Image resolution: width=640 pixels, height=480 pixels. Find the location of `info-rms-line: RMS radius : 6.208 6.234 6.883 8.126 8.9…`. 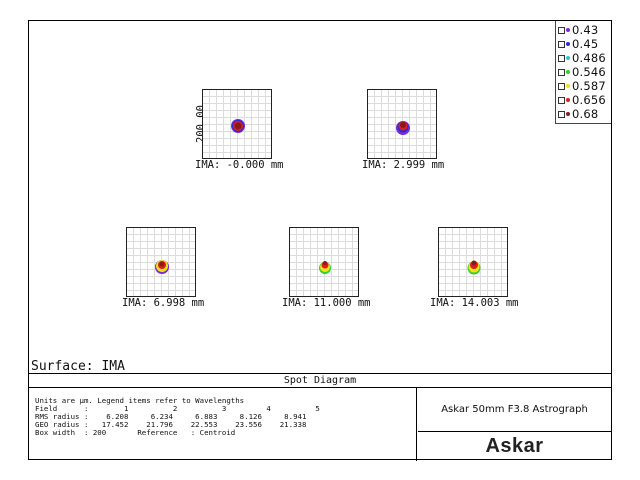

info-rms-line: RMS radius : 6.208 6.234 6.883 8.126 8.9… is located at coordinates (171, 416).